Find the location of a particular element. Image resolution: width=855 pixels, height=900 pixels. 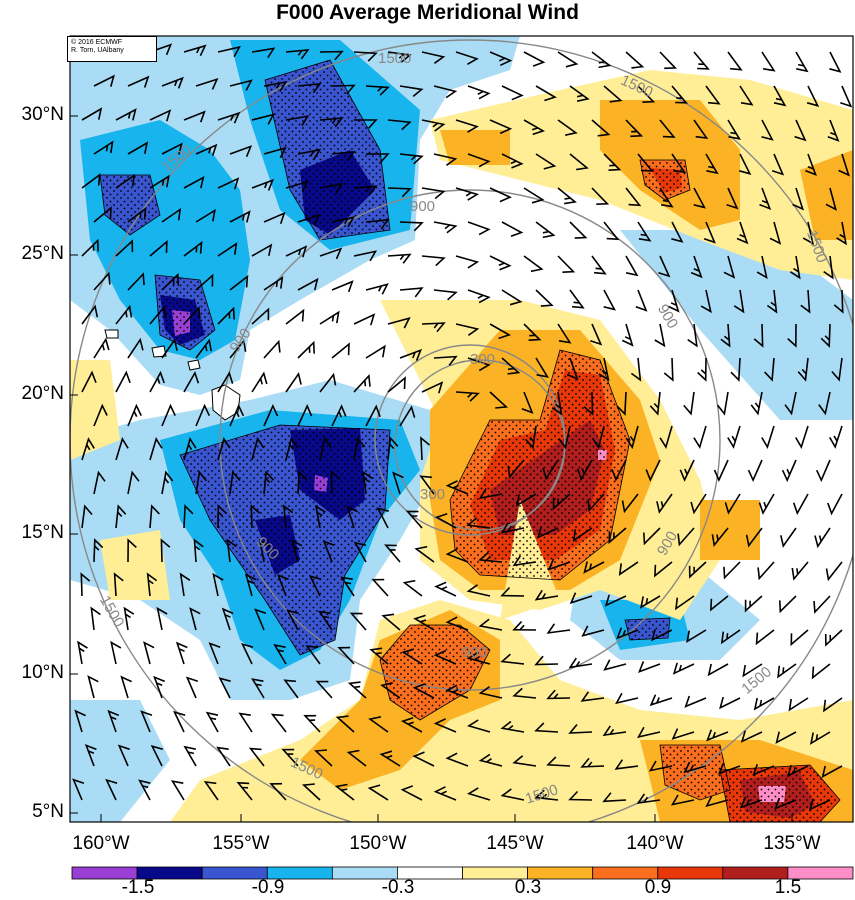

map-title: F000 Average Meridional Wind is located at coordinates (427, 12).